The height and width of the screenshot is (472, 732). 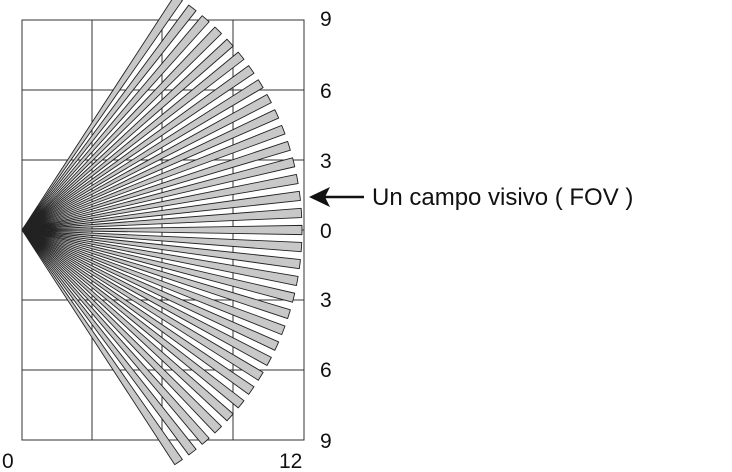 I want to click on fov-label: Un campo visivo ( FOV ), so click(x=502, y=197).